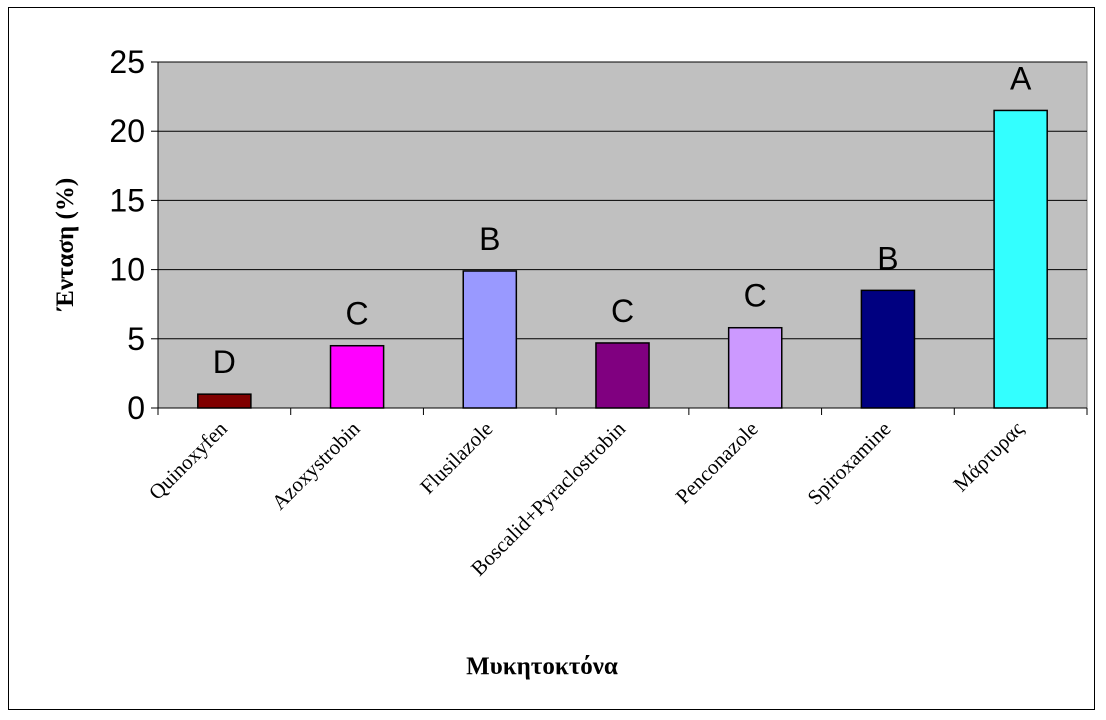 The height and width of the screenshot is (720, 1106). What do you see at coordinates (717, 463) in the screenshot?
I see `category-label: Penconazole` at bounding box center [717, 463].